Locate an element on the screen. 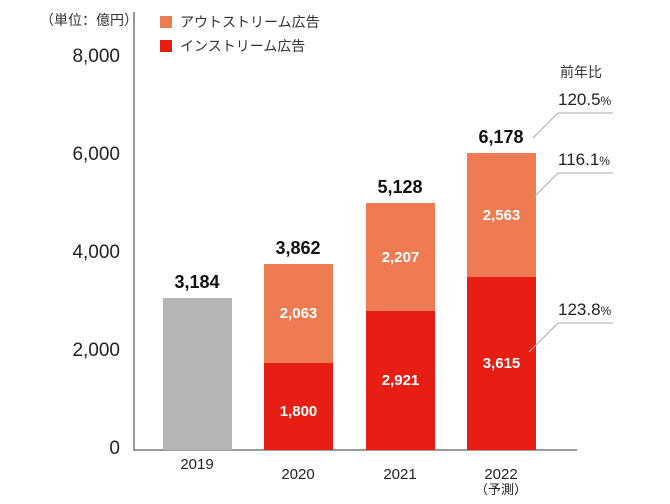 This screenshot has height=504, width=670. bar-2021-instream-value: 2,921 is located at coordinates (400, 380).